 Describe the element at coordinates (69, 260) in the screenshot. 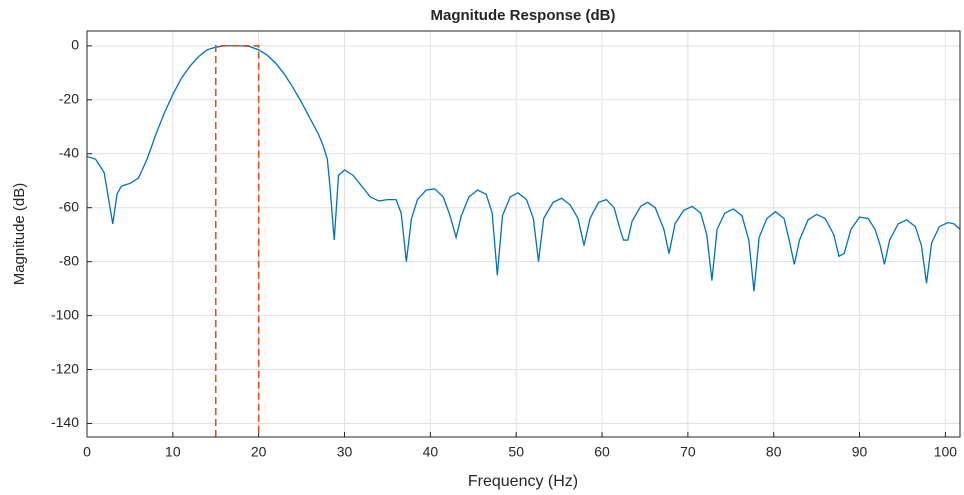

I see `y-tick-label: -80` at that location.